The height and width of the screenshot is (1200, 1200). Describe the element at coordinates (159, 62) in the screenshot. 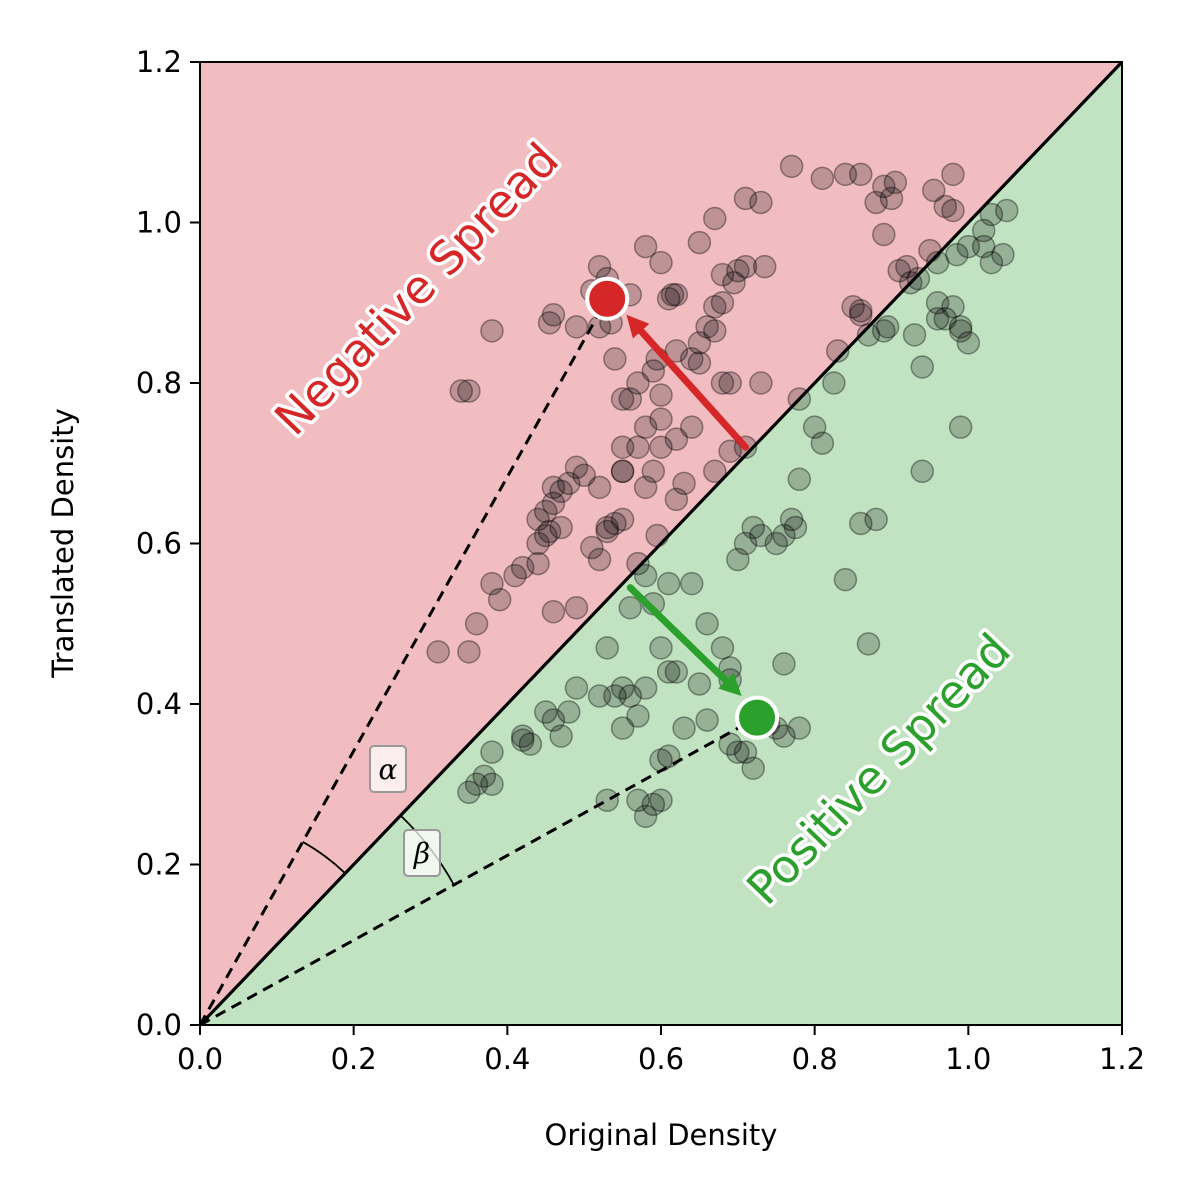

I see `y-tick-label: 1.2` at that location.